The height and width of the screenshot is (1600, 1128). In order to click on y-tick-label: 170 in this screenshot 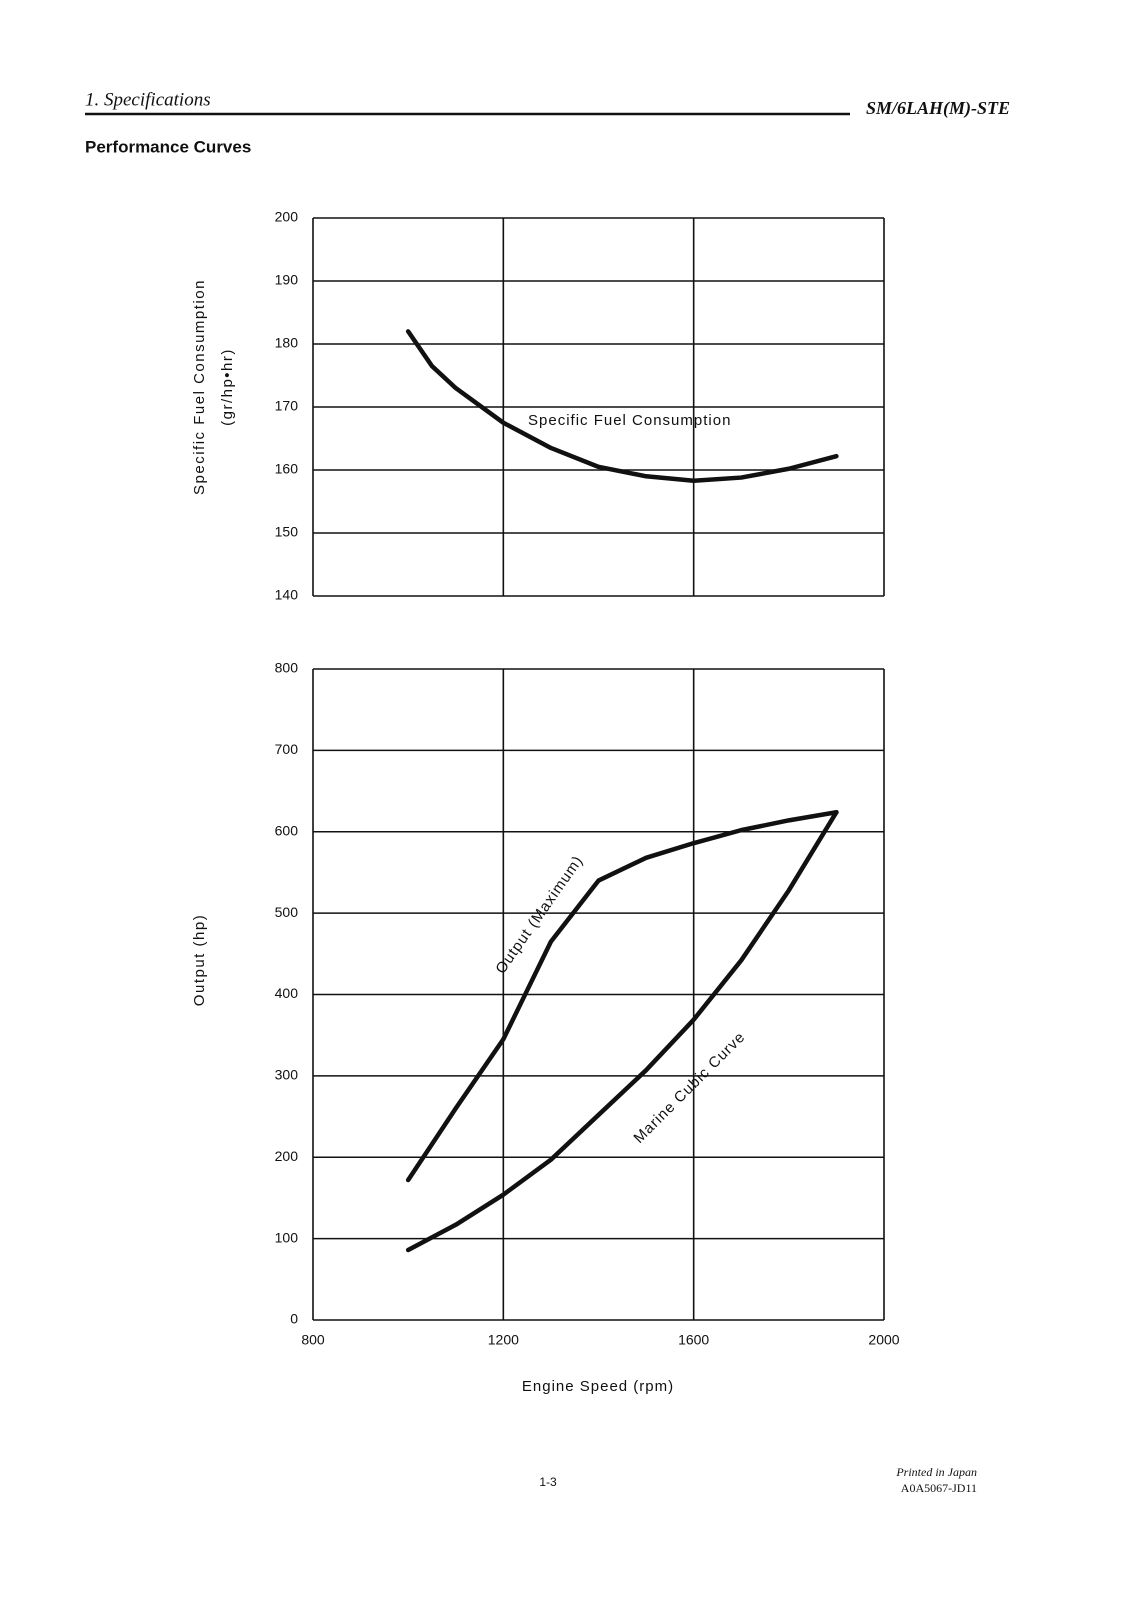, I will do `click(287, 406)`.